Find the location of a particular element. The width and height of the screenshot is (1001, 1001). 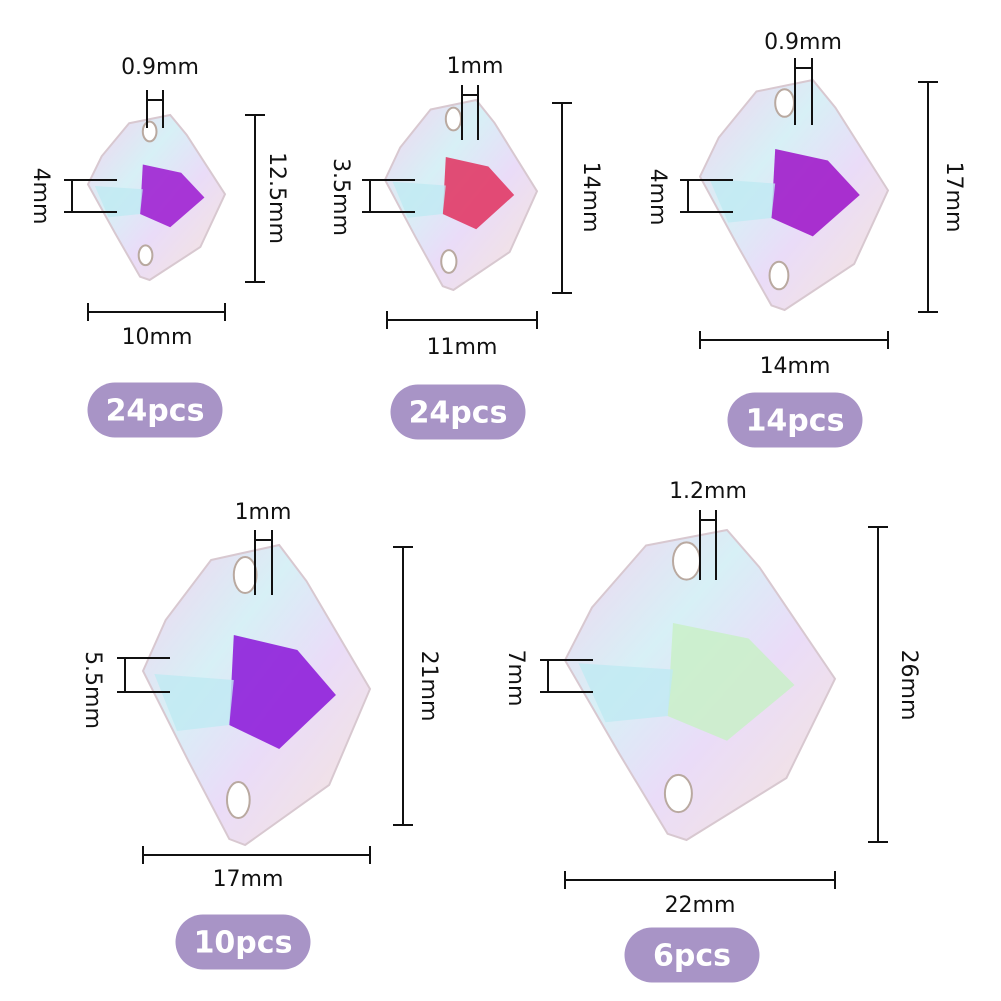

count-label: 10pcs is located at coordinates (243, 943).